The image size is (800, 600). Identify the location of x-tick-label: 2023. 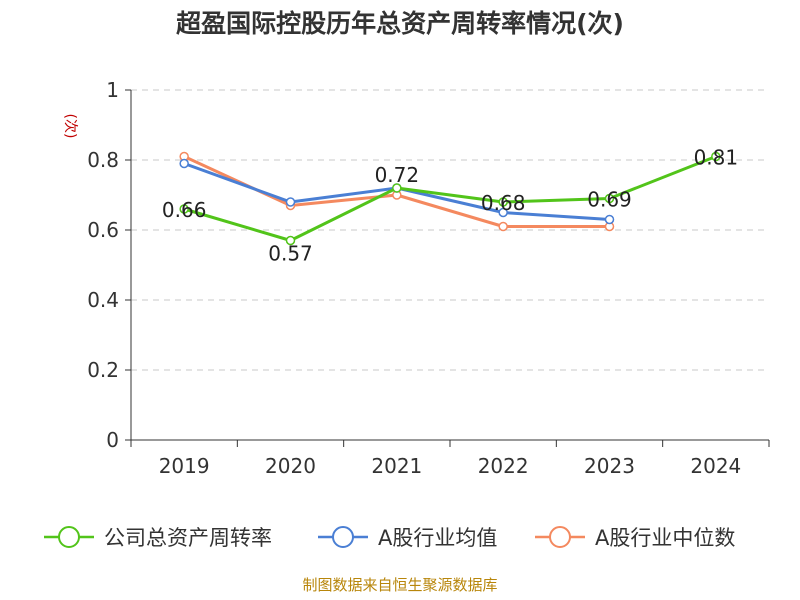
(609, 466).